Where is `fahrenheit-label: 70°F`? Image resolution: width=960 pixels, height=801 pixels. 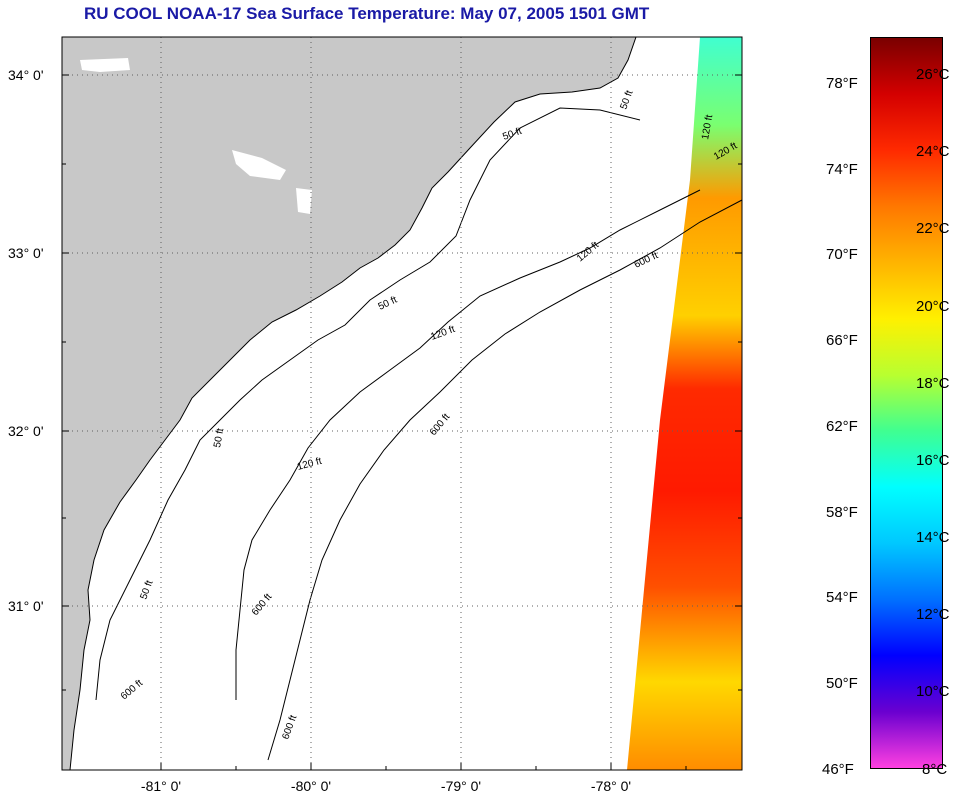 fahrenheit-label: 70°F is located at coordinates (842, 254).